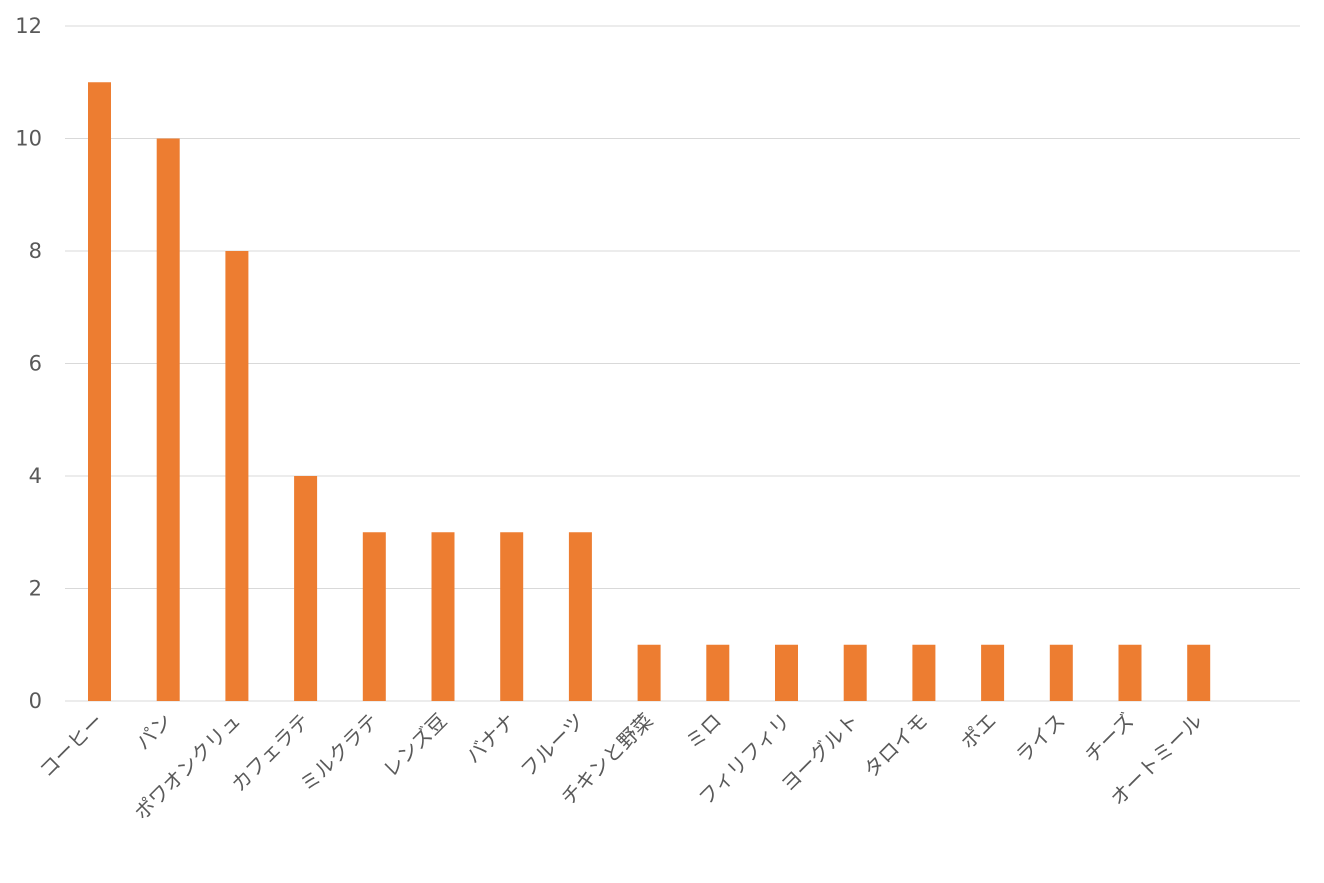  I want to click on y-axis-ticks: 0 2 4 6 8 10 12, so click(28, 363).